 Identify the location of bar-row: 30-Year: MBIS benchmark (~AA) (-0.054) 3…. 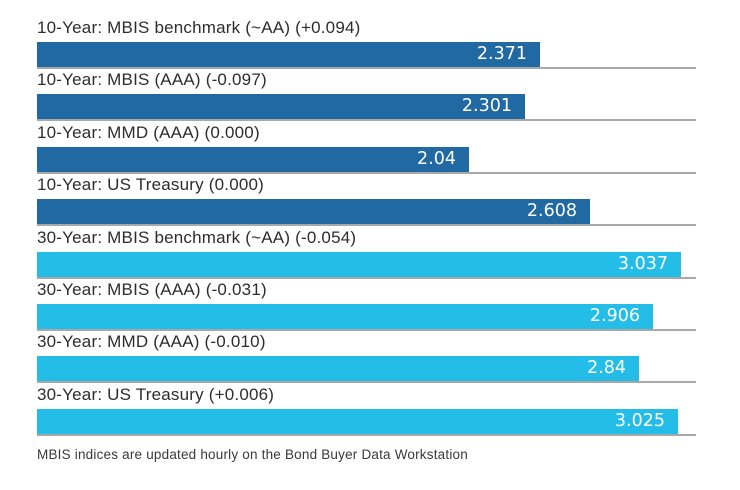
(388, 253).